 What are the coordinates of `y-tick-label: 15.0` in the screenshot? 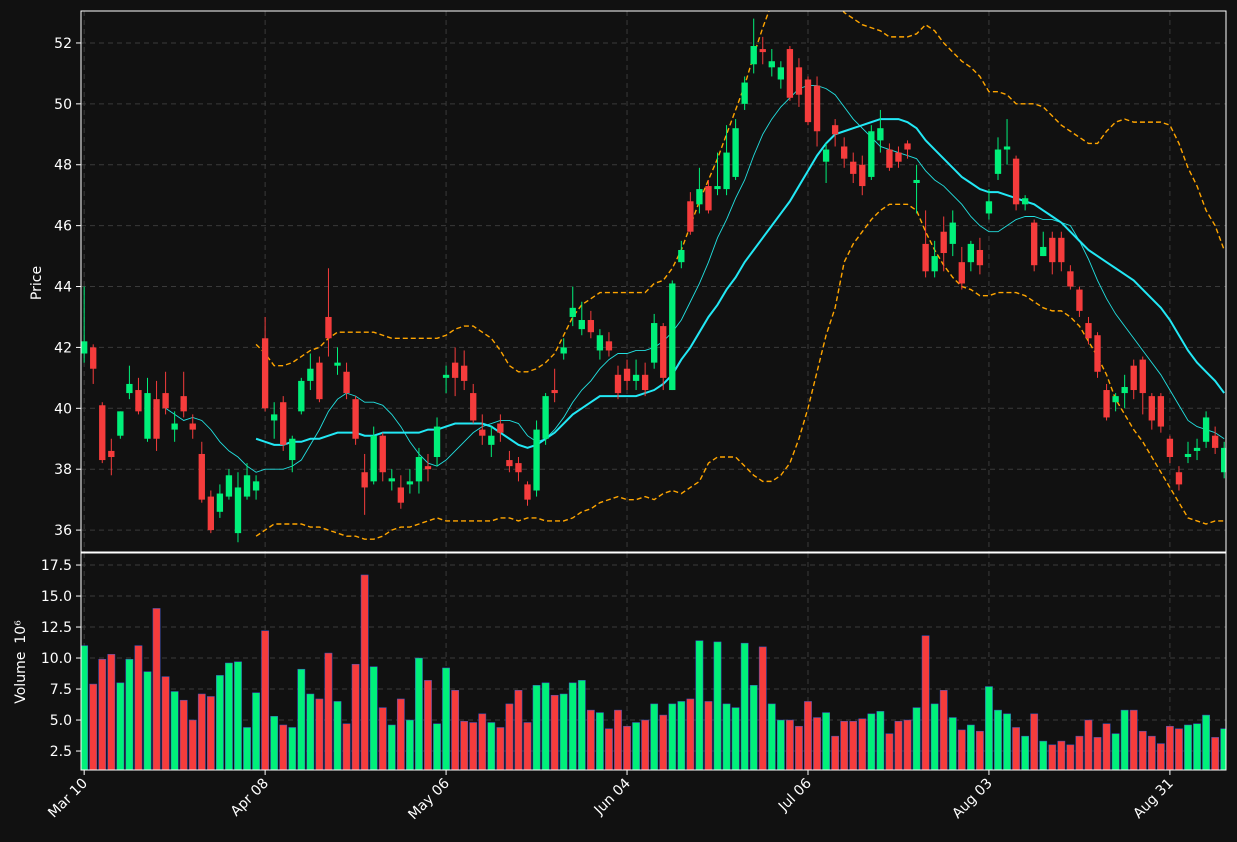 It's located at (56, 597).